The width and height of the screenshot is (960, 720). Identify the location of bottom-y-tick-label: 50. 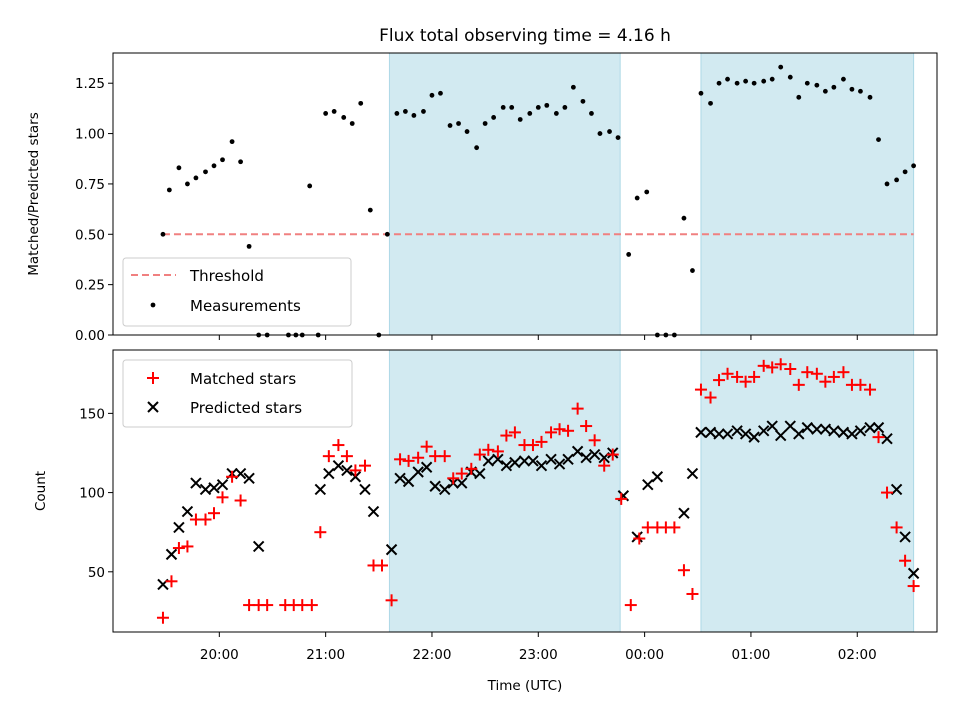
(96, 573).